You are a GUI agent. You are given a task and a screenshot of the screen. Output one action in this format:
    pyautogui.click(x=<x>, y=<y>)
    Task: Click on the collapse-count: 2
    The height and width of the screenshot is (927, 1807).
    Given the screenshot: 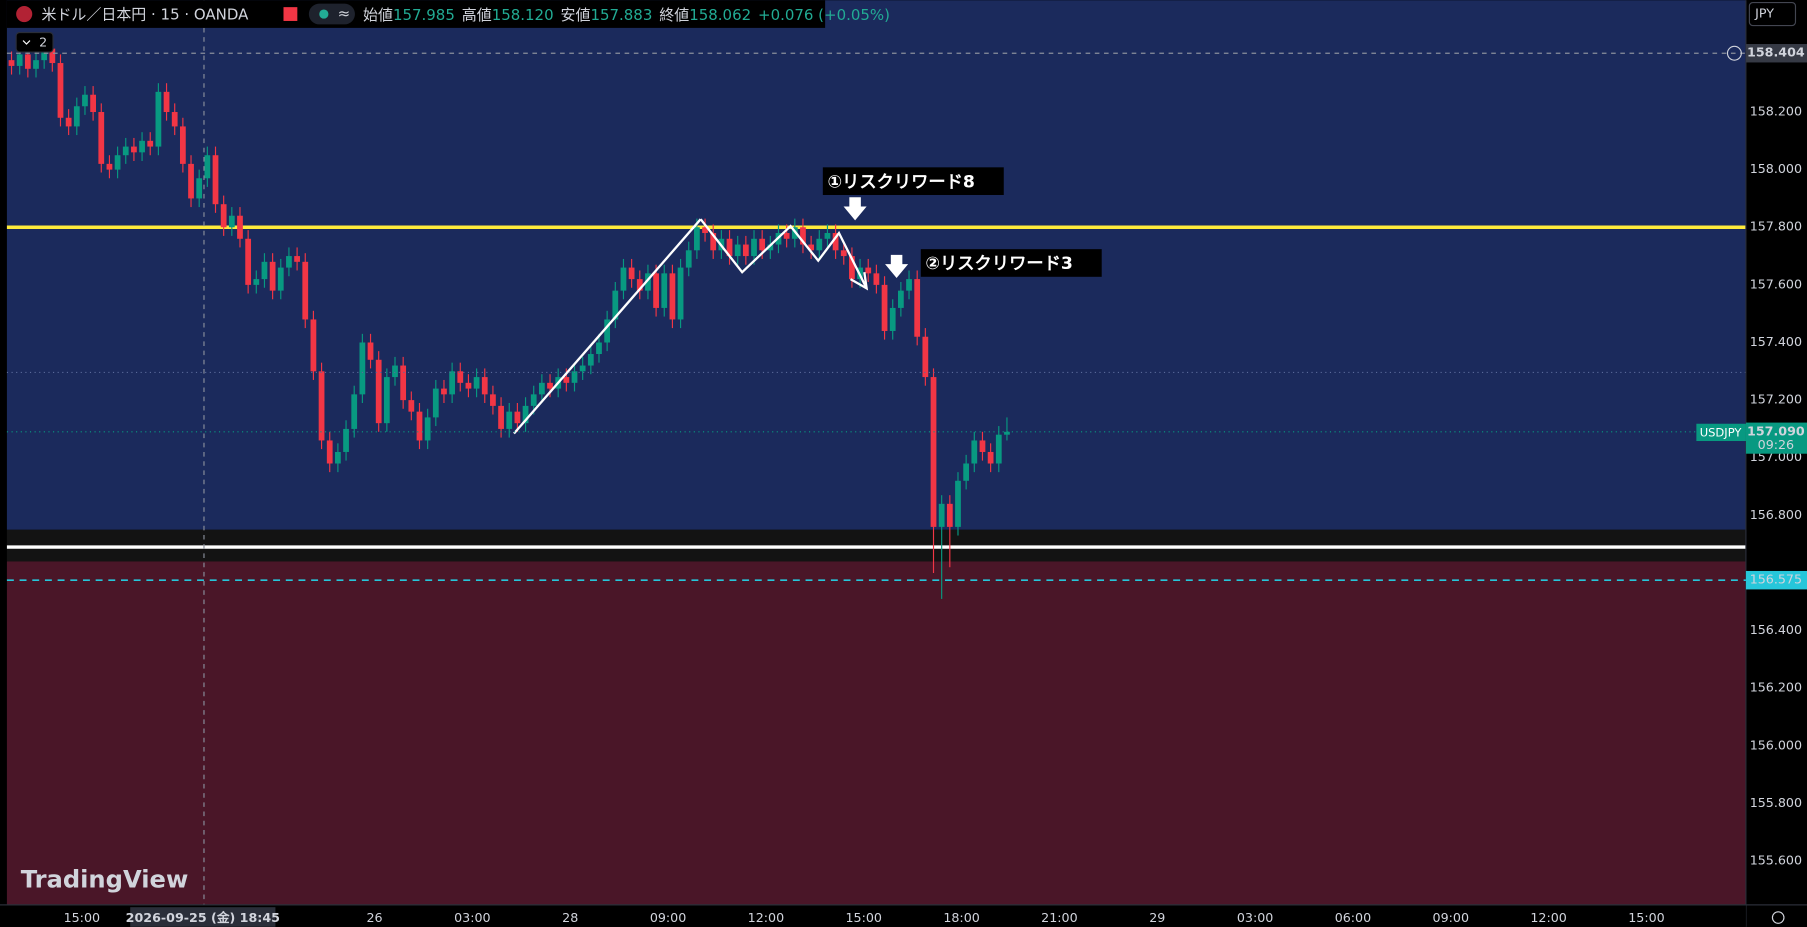 What is the action you would take?
    pyautogui.click(x=43, y=41)
    